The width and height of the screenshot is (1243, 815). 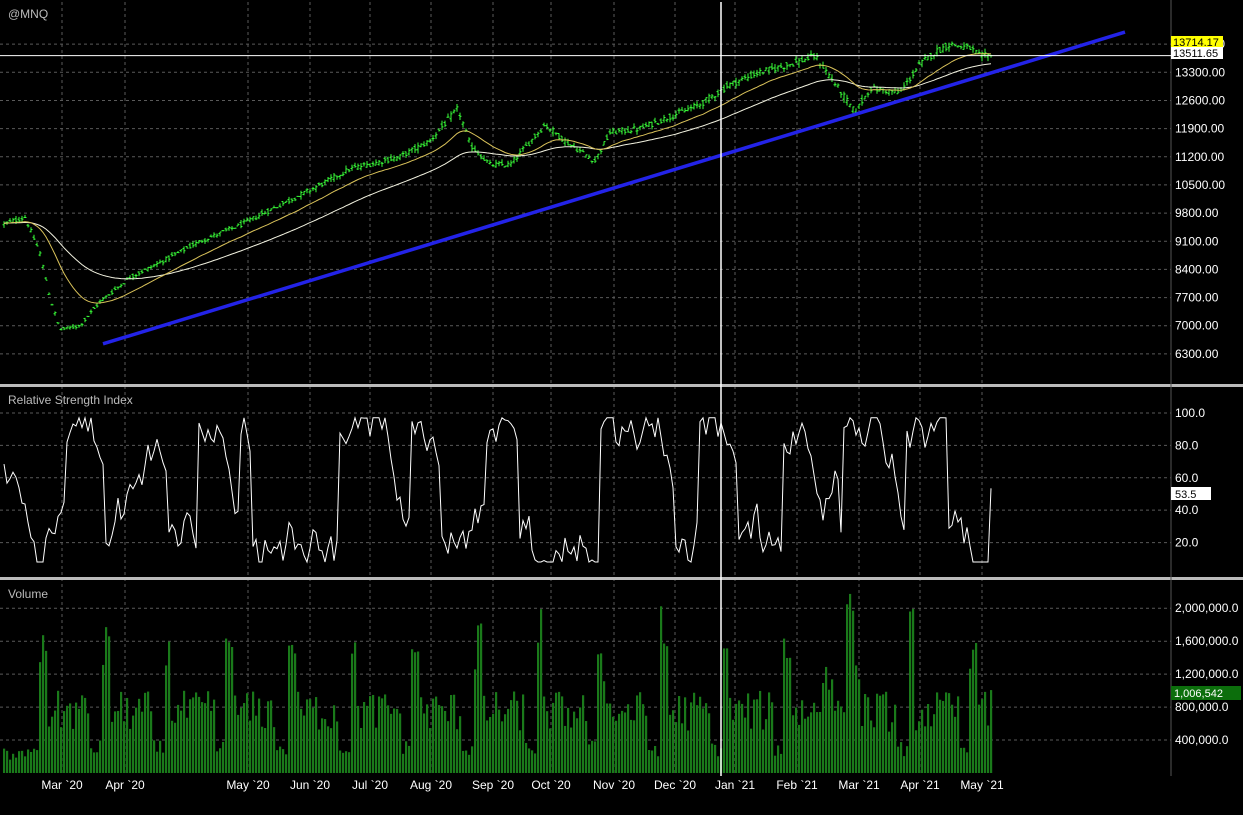 What do you see at coordinates (1191, 493) in the screenshot?
I see `rsi-value-tag` at bounding box center [1191, 493].